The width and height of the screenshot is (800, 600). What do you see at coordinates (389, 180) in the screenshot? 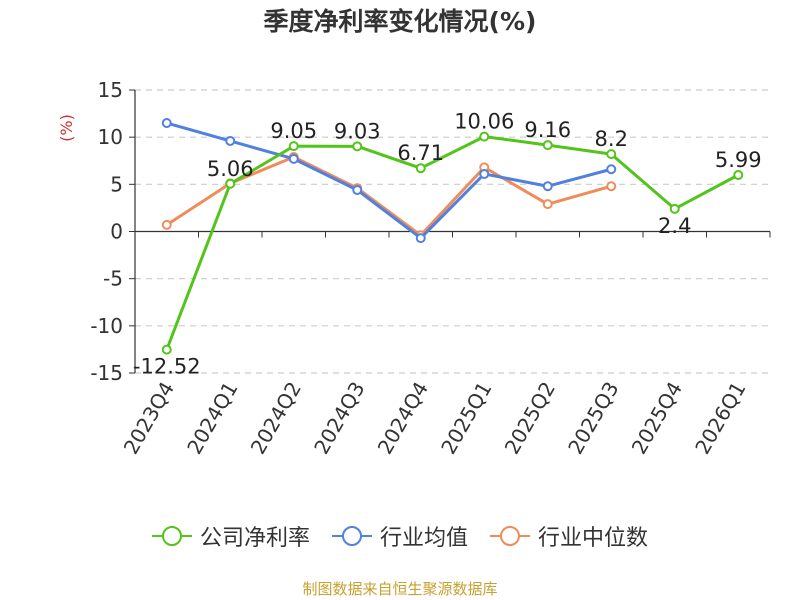
I see `series-line` at bounding box center [389, 180].